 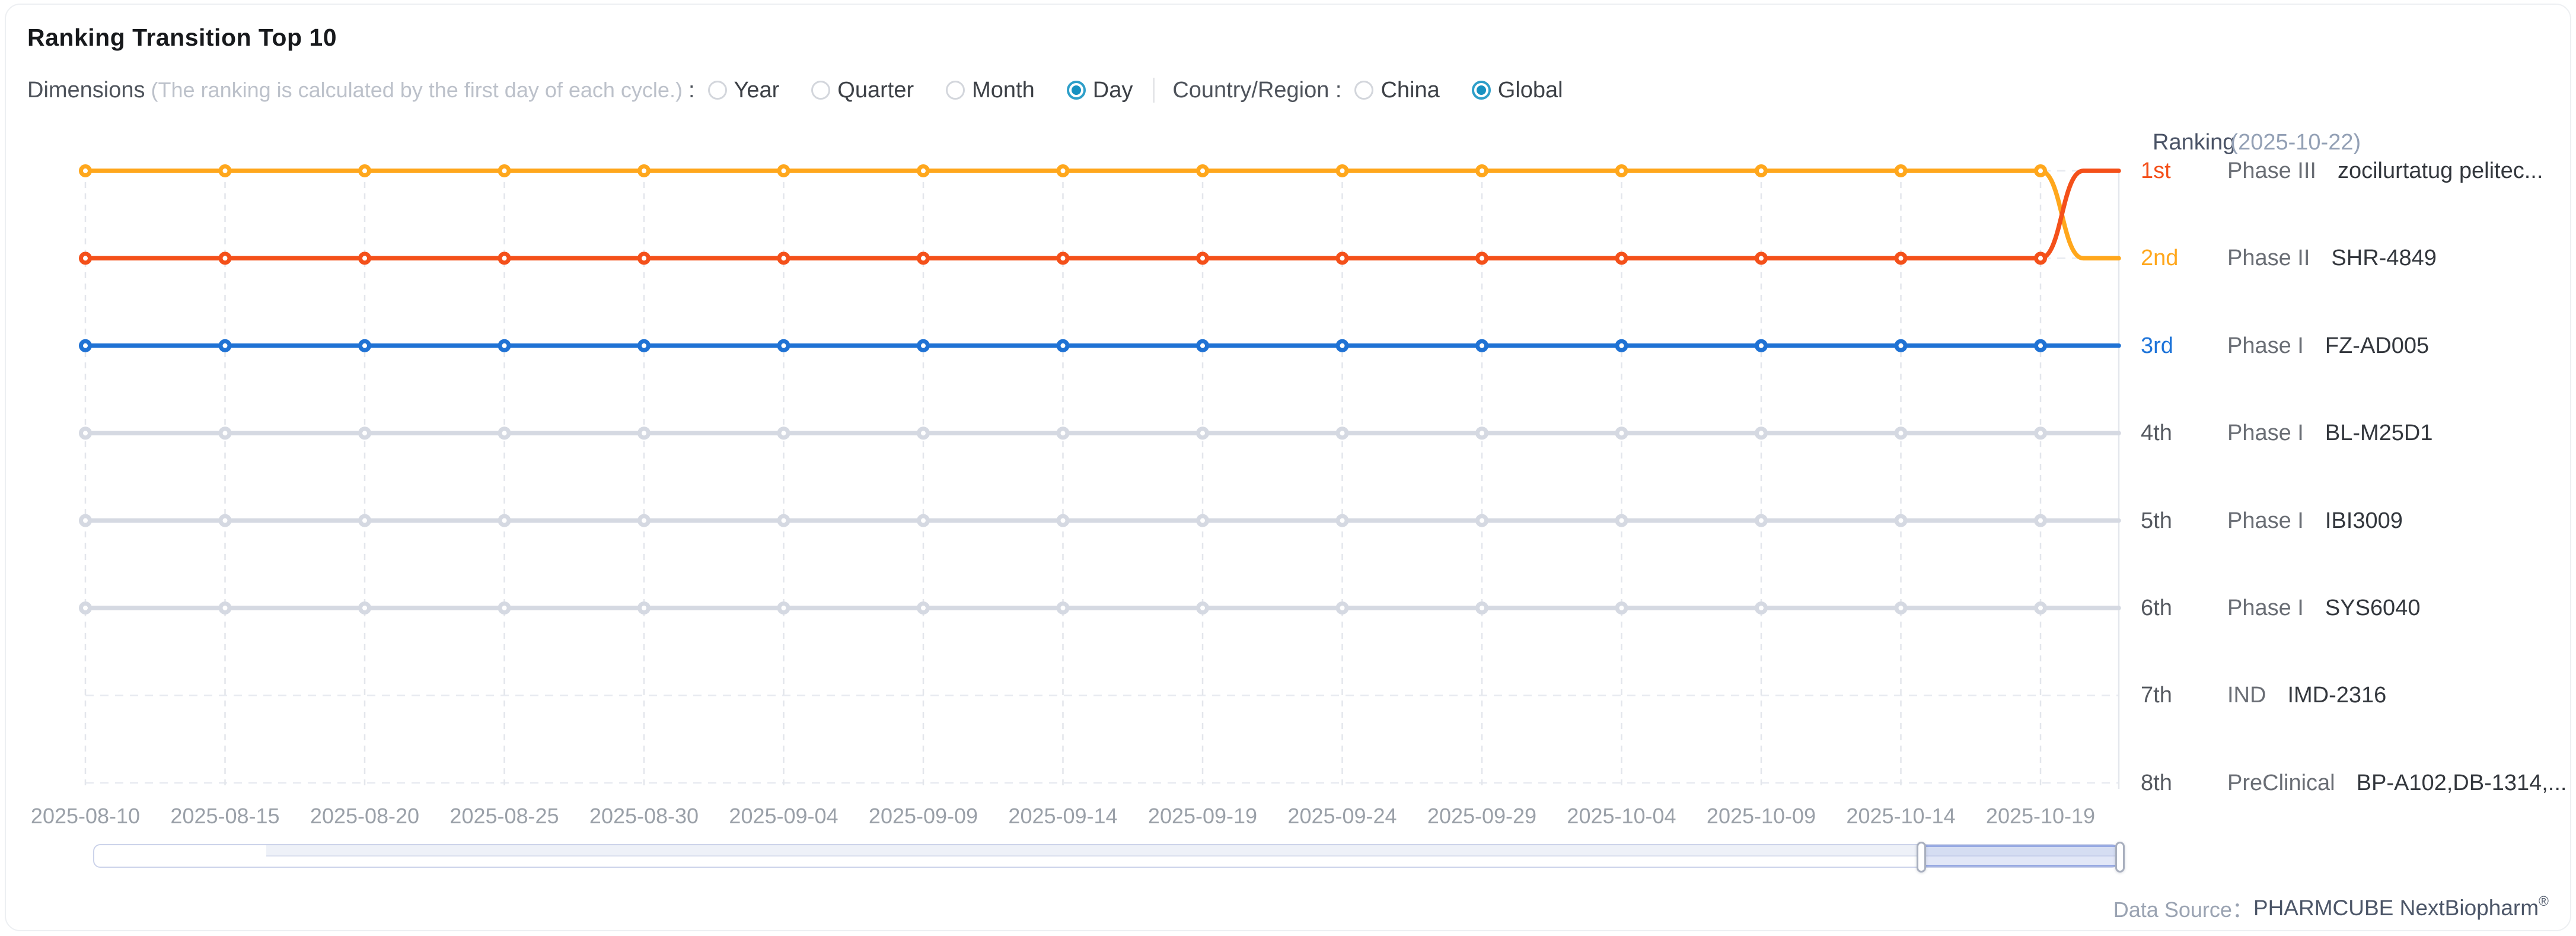 What do you see at coordinates (1530, 90) in the screenshot?
I see `radio-option-label: Global` at bounding box center [1530, 90].